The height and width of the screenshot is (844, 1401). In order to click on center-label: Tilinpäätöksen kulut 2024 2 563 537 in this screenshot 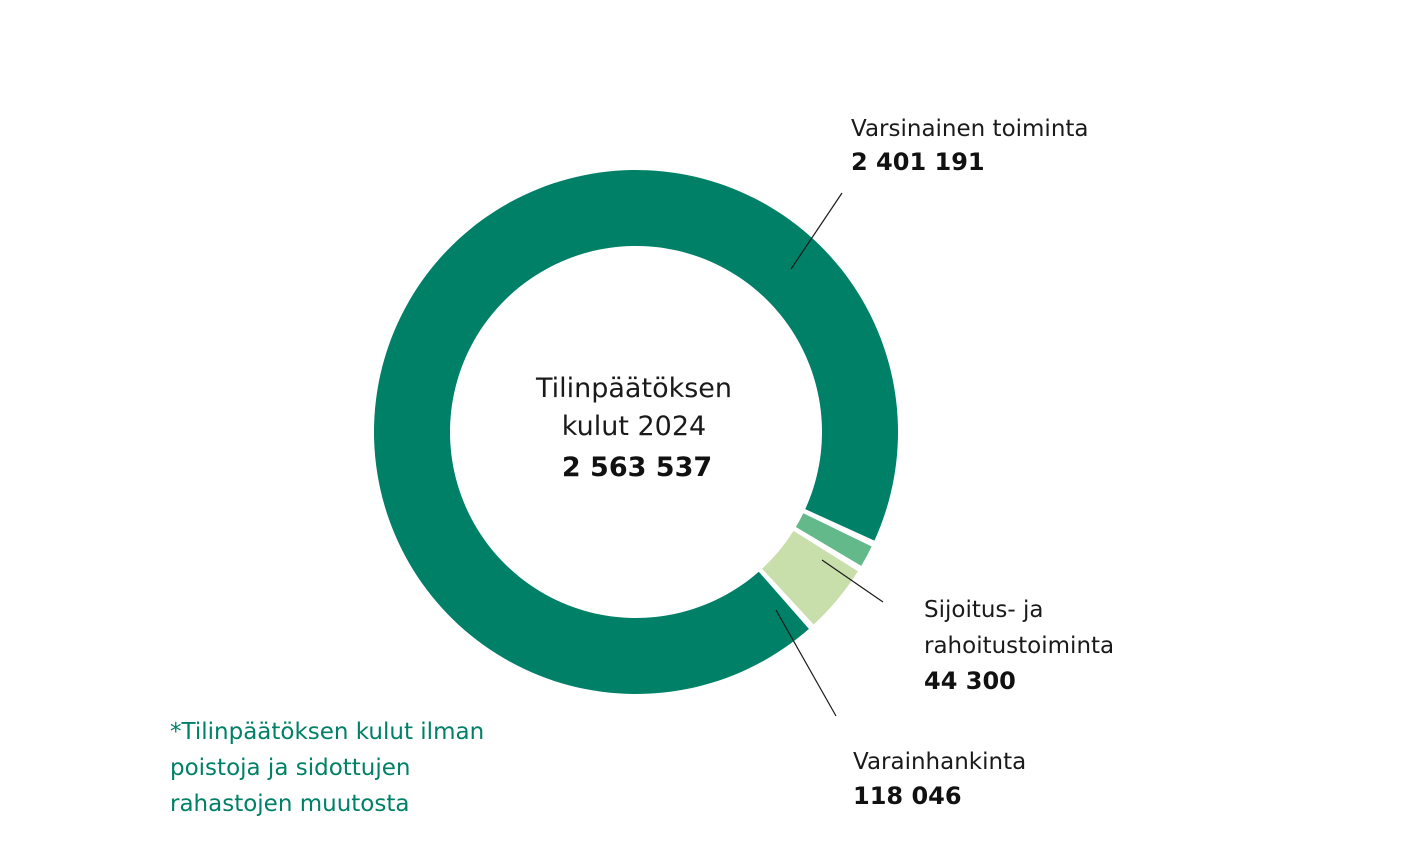, I will do `click(633, 428)`.